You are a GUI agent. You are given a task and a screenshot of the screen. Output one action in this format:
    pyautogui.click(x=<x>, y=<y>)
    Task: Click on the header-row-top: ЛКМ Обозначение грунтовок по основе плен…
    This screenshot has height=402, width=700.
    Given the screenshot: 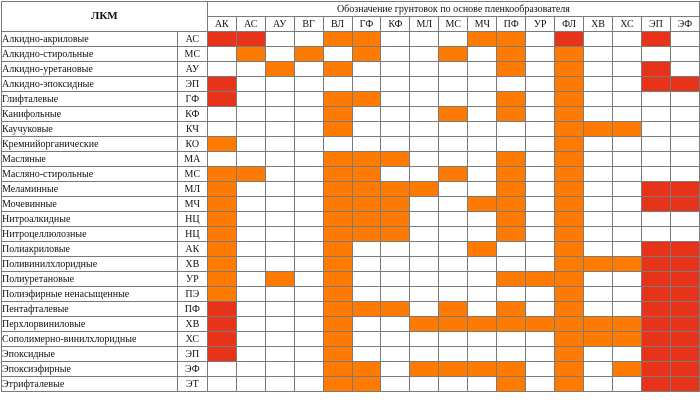 What is the action you would take?
    pyautogui.click(x=350, y=16)
    